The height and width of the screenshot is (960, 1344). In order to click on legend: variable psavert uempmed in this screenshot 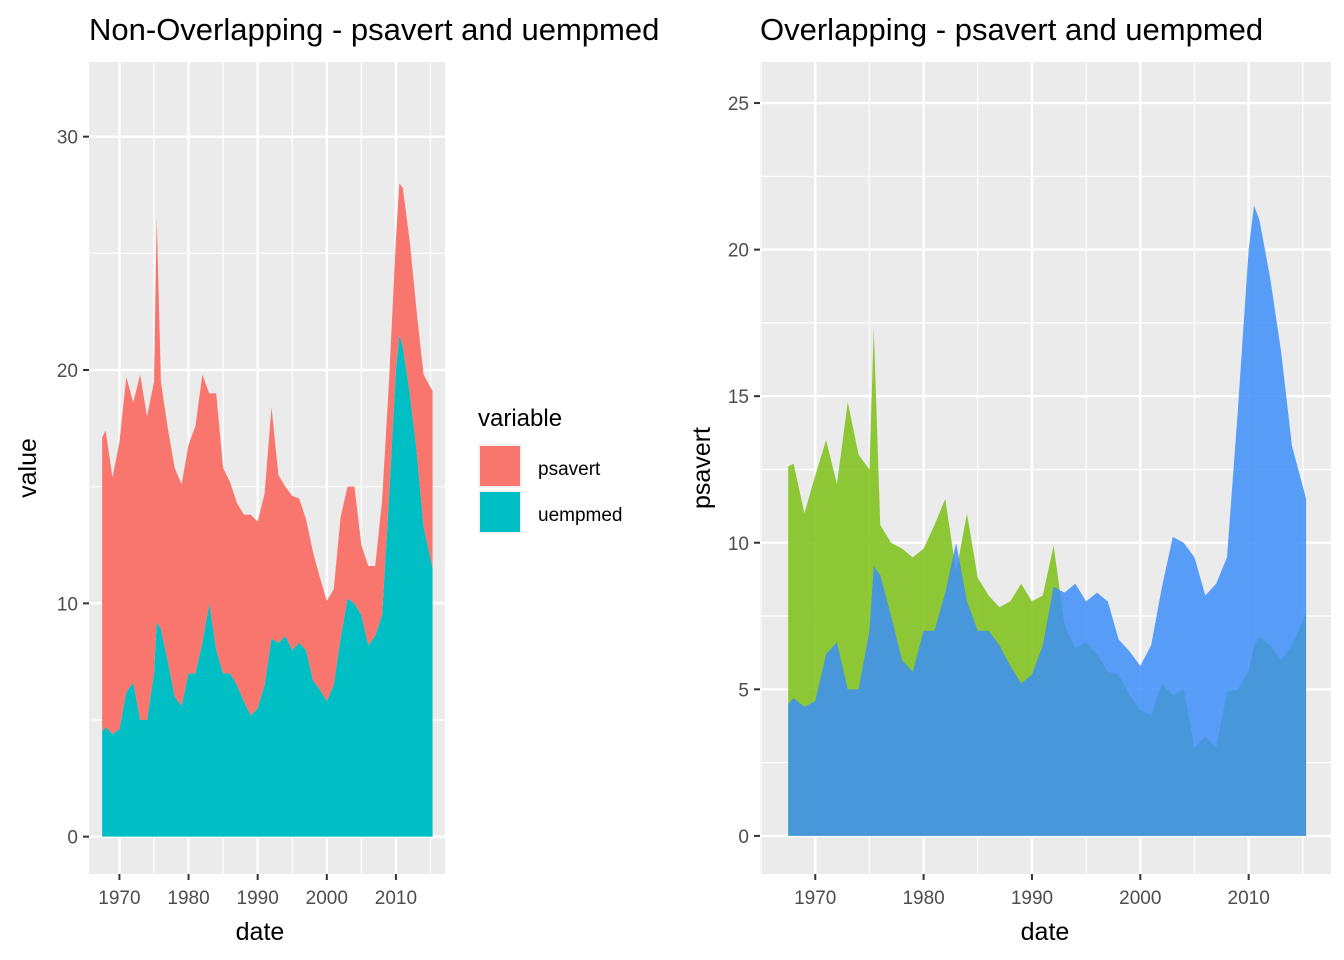, I will do `click(550, 469)`.